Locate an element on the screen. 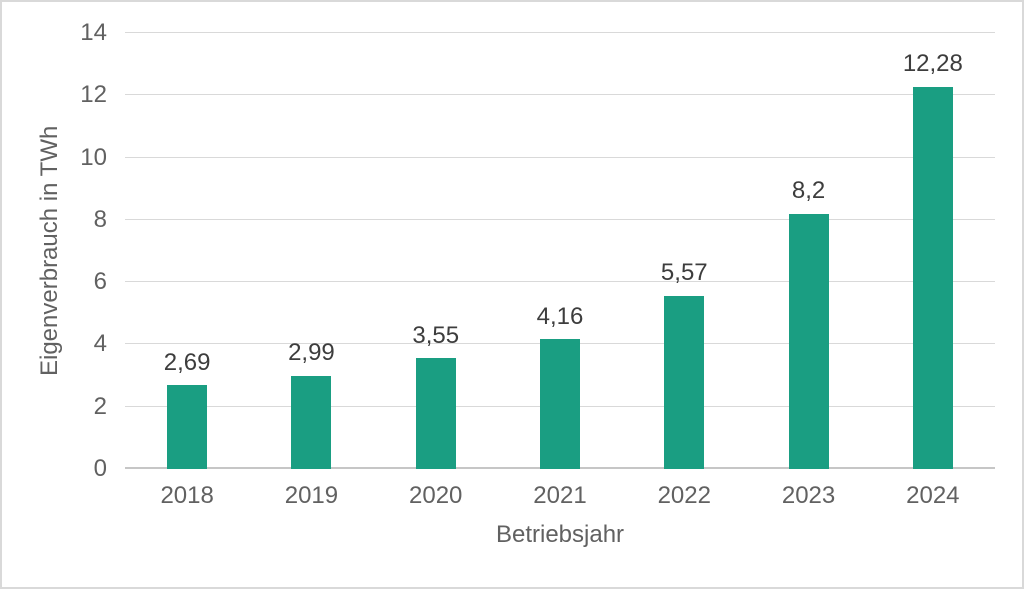 The width and height of the screenshot is (1024, 589). y-tick-label: 2 is located at coordinates (100, 406).